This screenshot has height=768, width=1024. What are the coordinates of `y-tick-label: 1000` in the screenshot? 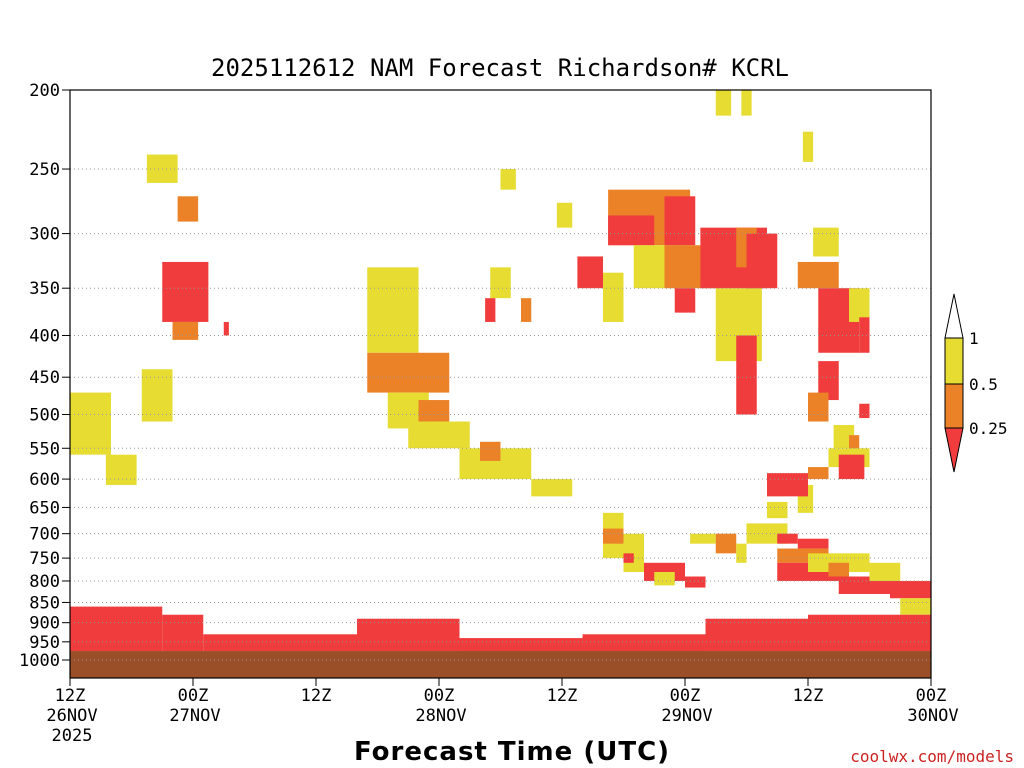 It's located at (39, 661).